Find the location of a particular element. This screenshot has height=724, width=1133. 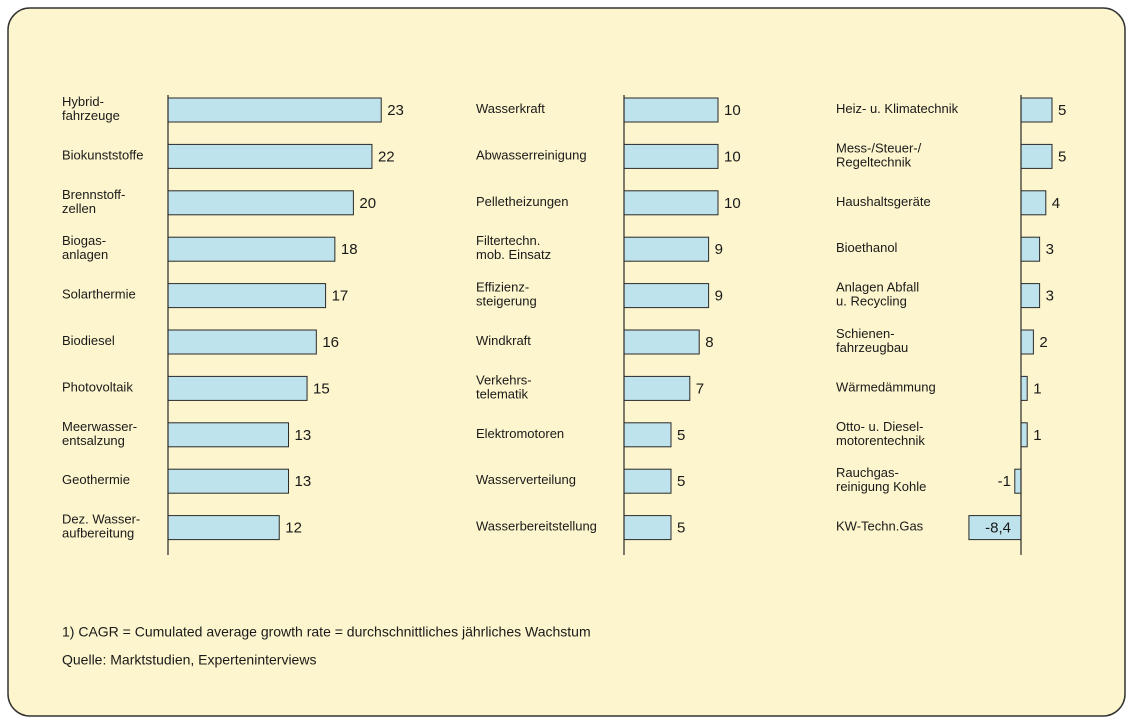

value-label: 8 is located at coordinates (709, 342).